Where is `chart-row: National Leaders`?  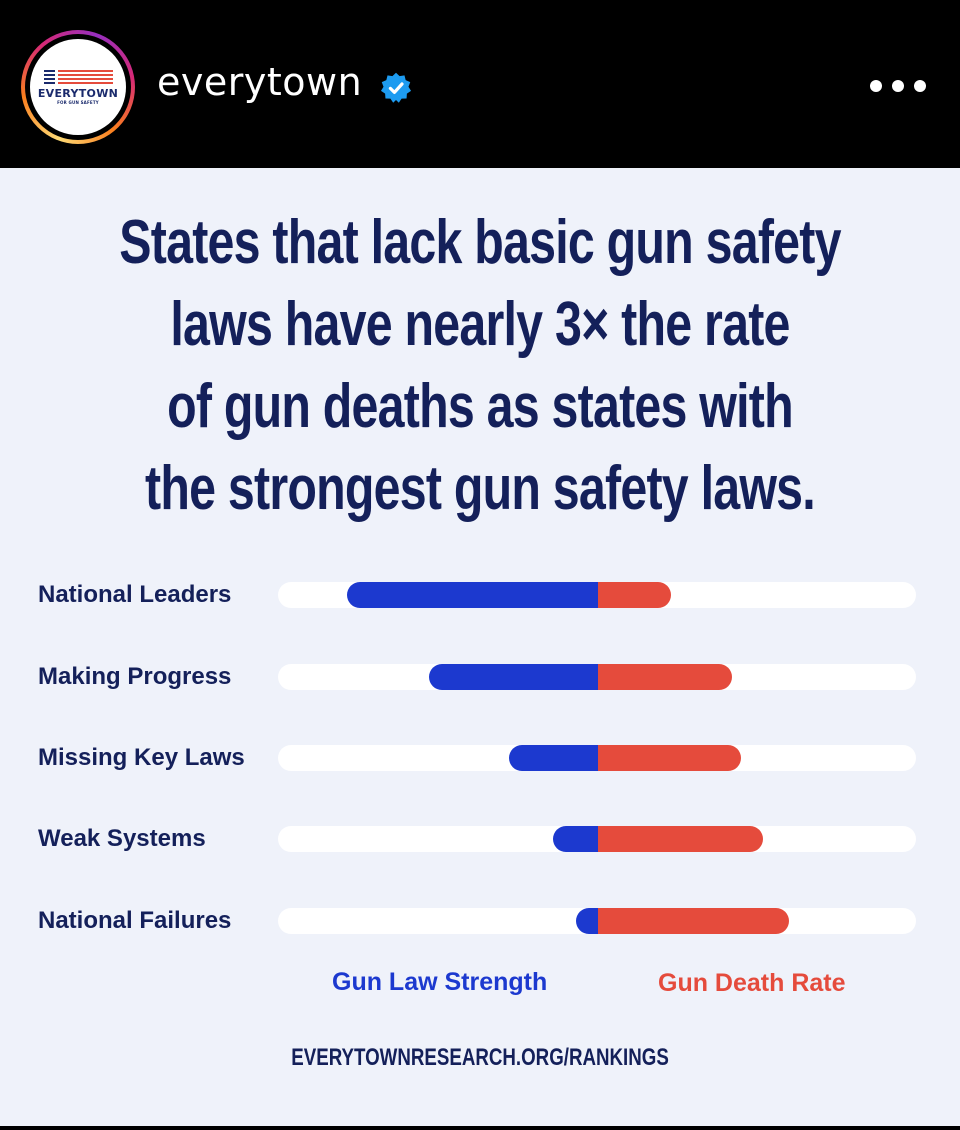
chart-row: National Leaders is located at coordinates (480, 594).